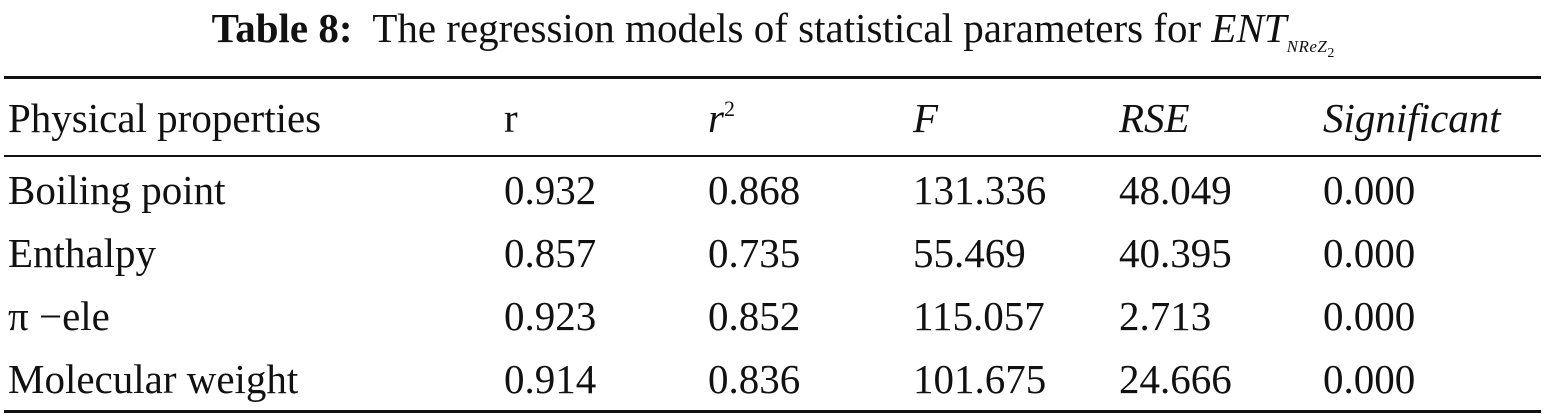 This screenshot has width=1546, height=417. I want to click on caption-symbol-subscript: NReZ, so click(1307, 46).